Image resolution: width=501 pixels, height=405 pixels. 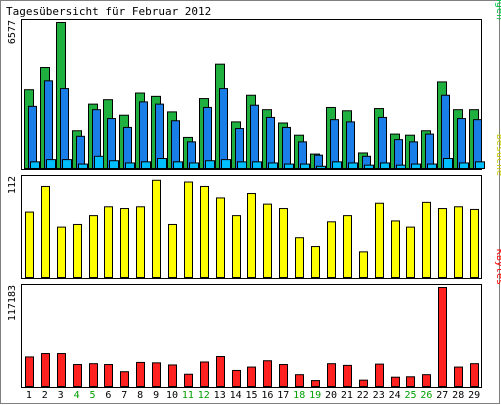 What do you see at coordinates (12, 185) in the screenshot?
I see `y-max-label: 112` at bounding box center [12, 185].